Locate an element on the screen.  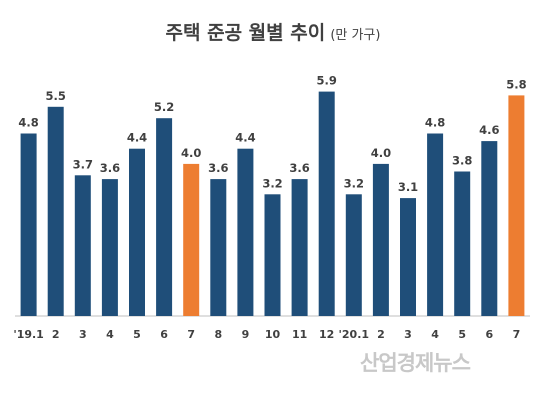
value-label-17: 4.6 is located at coordinates (489, 130).